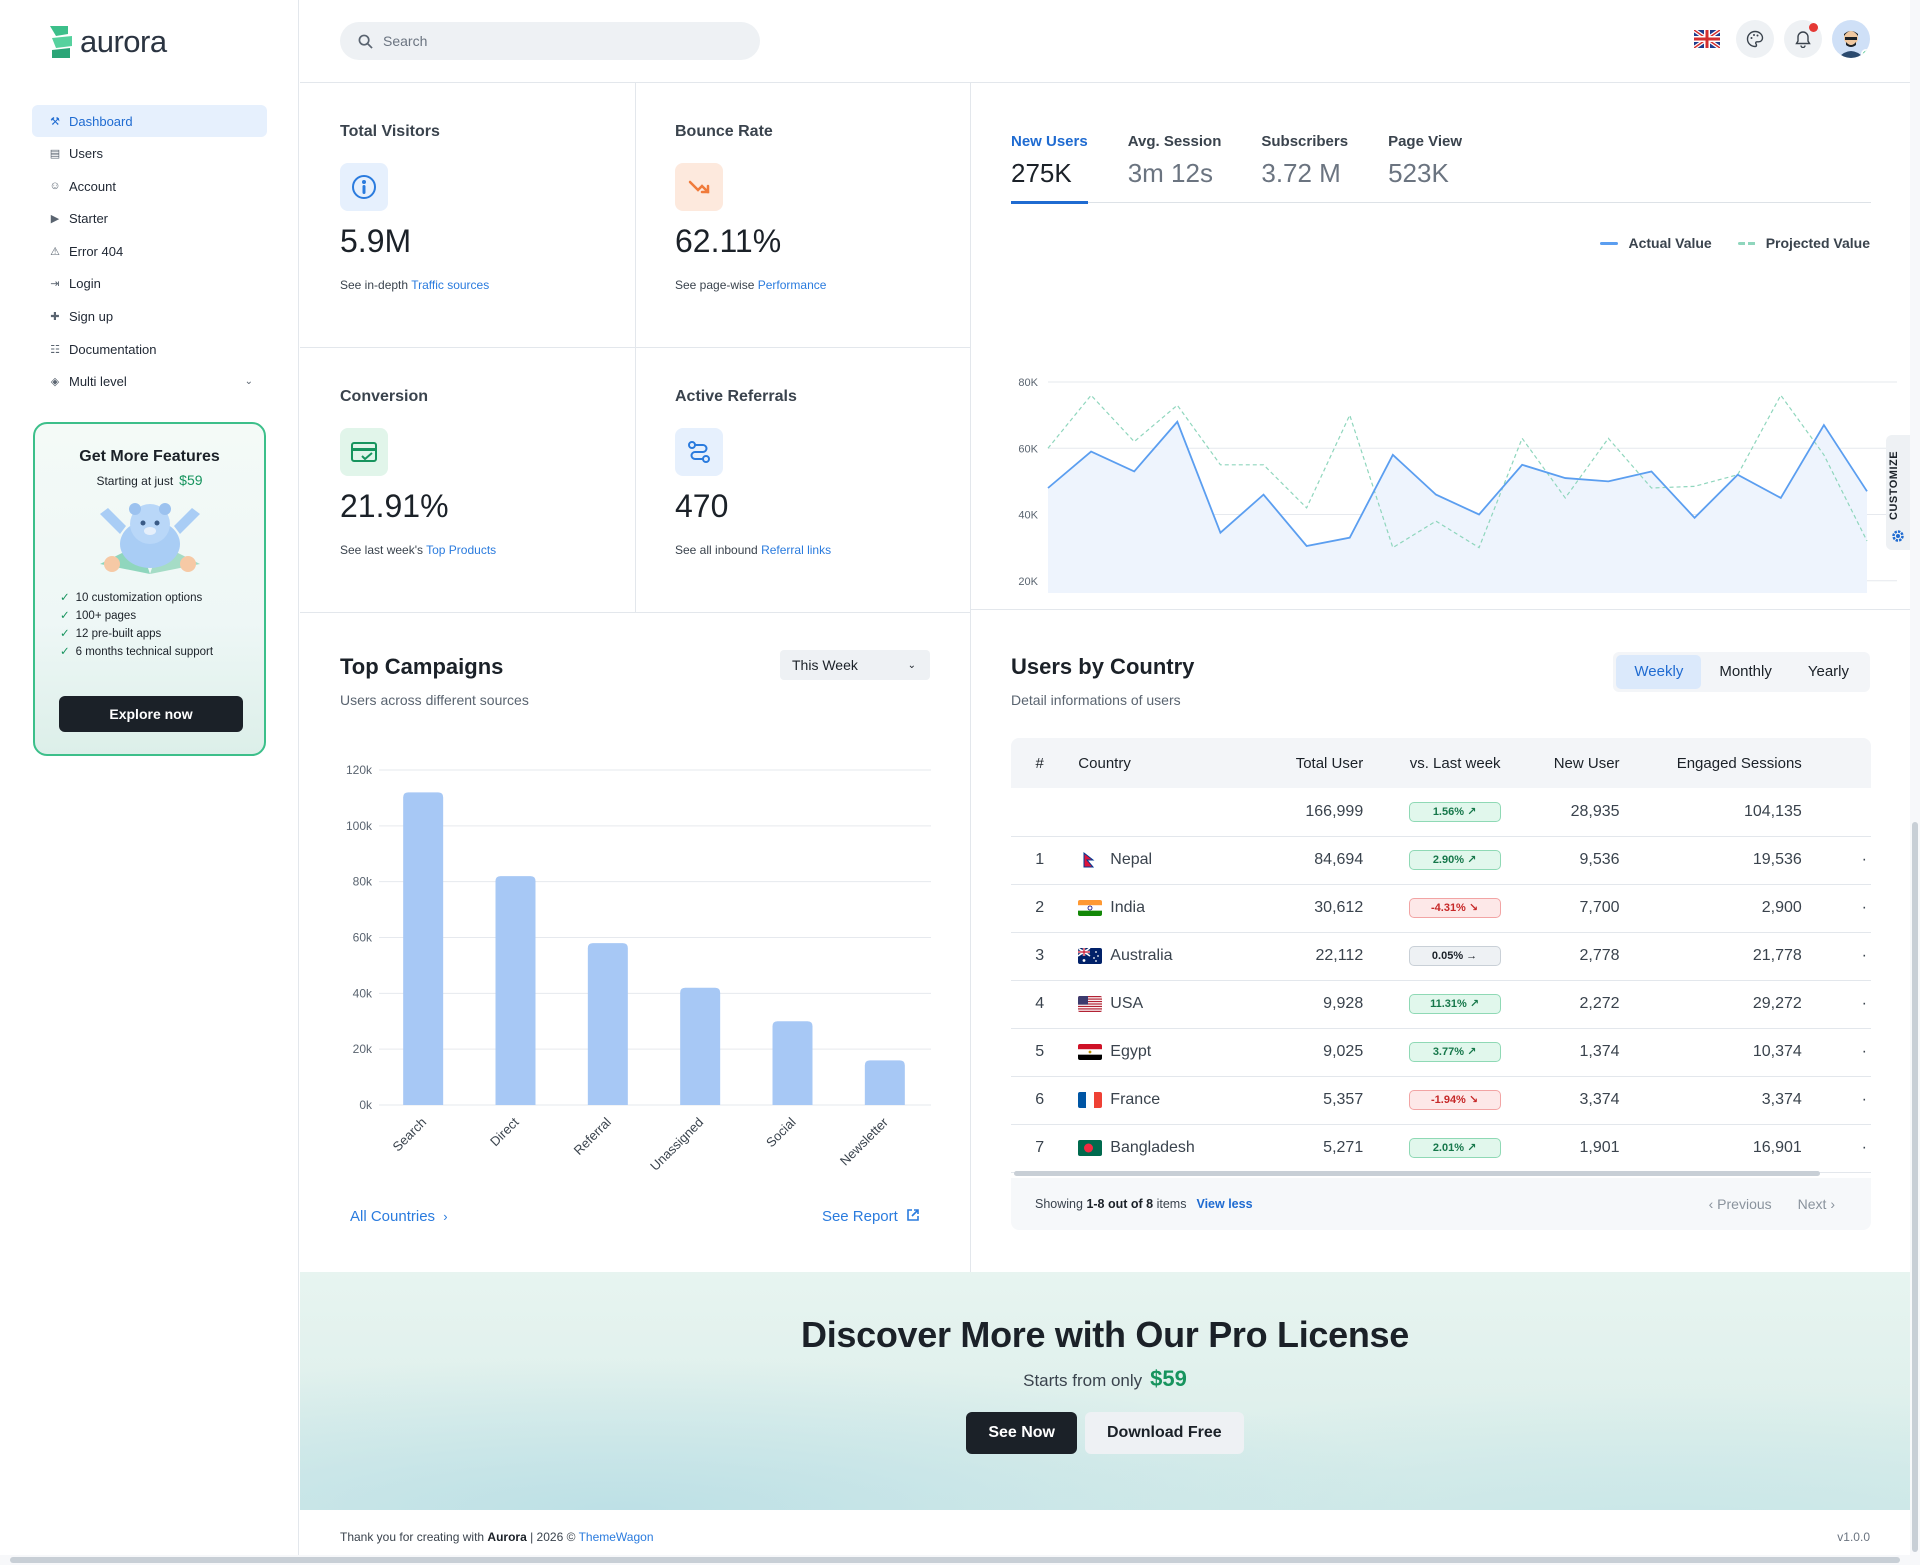 The width and height of the screenshot is (1920, 1565). Describe the element at coordinates (724, 131) in the screenshot. I see `stat-title: Bounce Rate` at that location.